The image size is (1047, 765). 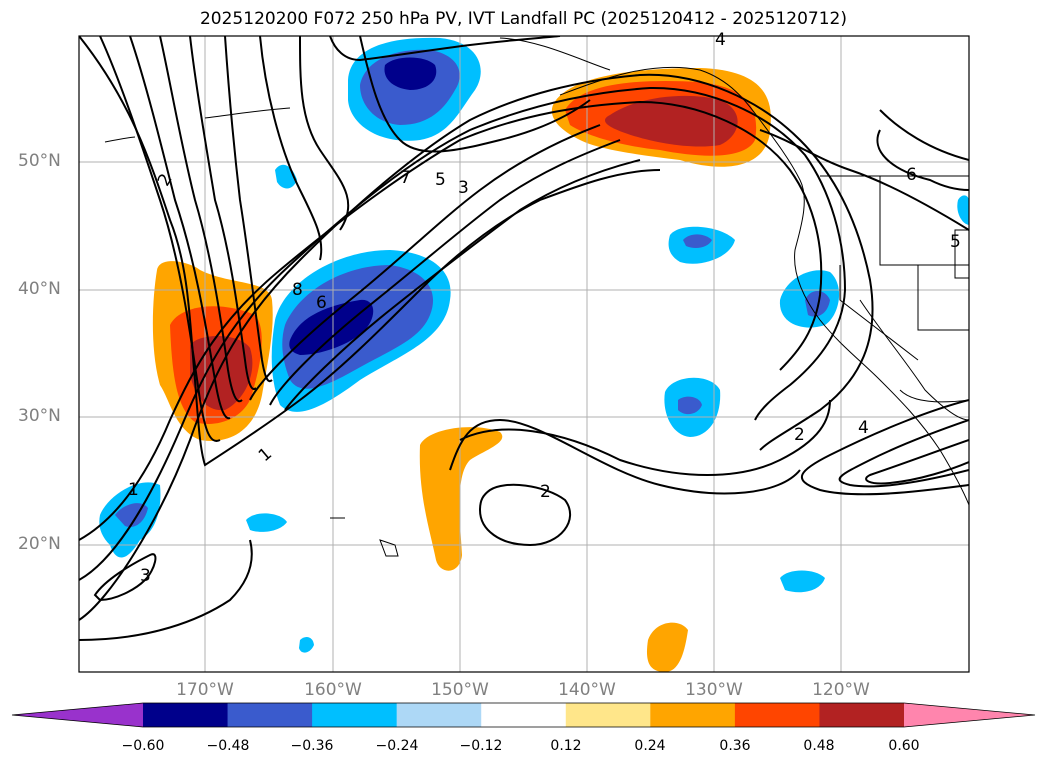 I want to click on lon-label: 130°W, so click(x=714, y=690).